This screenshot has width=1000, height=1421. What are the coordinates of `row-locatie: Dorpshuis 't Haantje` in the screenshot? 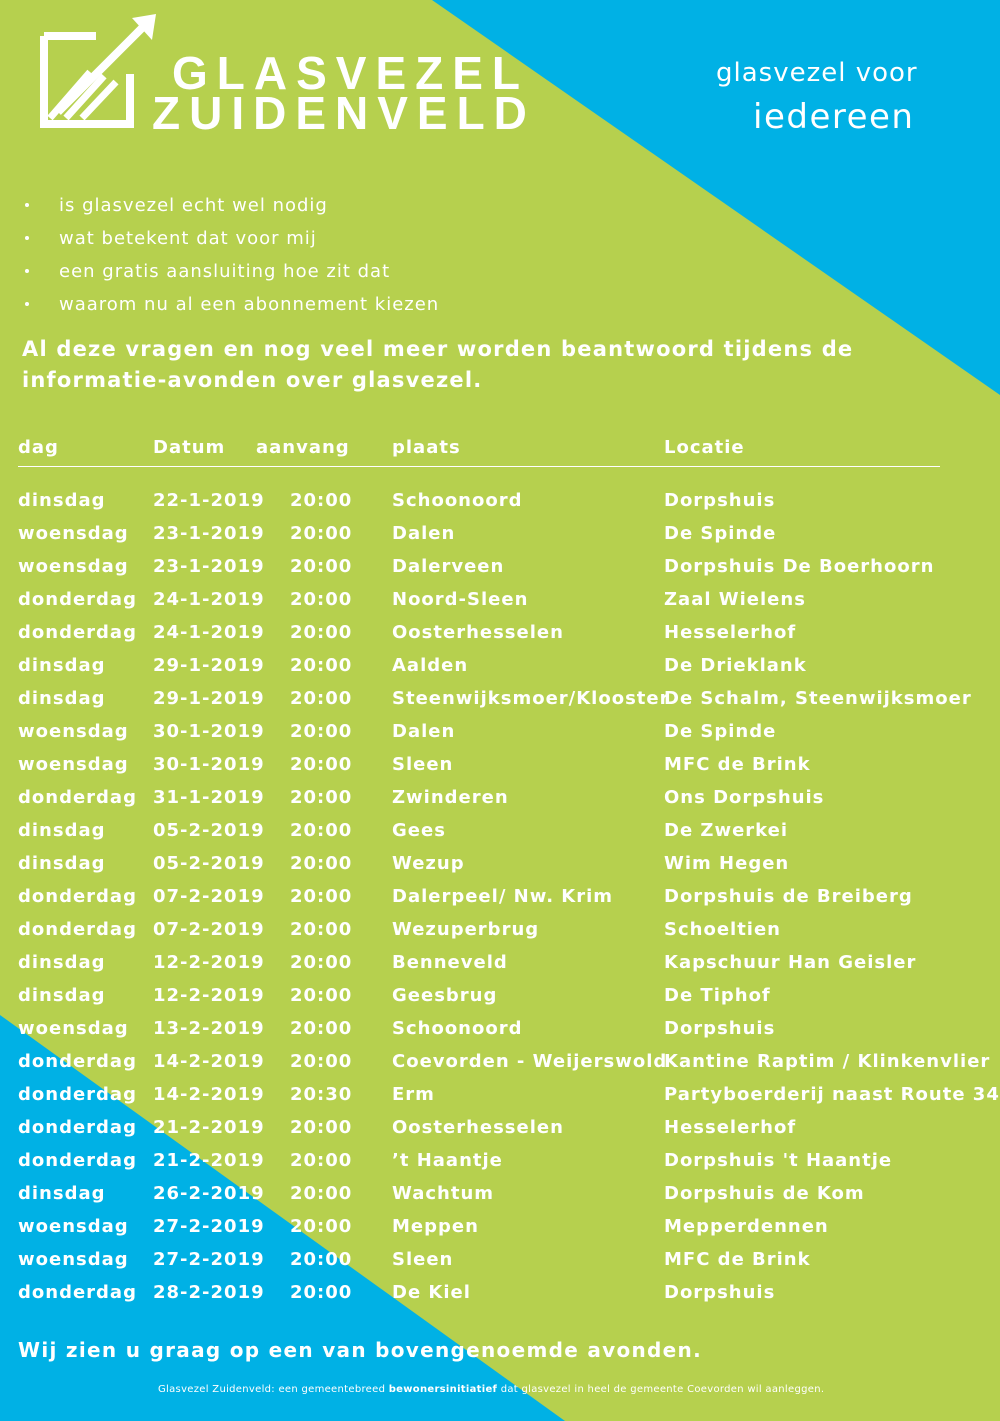 It's located at (778, 1160).